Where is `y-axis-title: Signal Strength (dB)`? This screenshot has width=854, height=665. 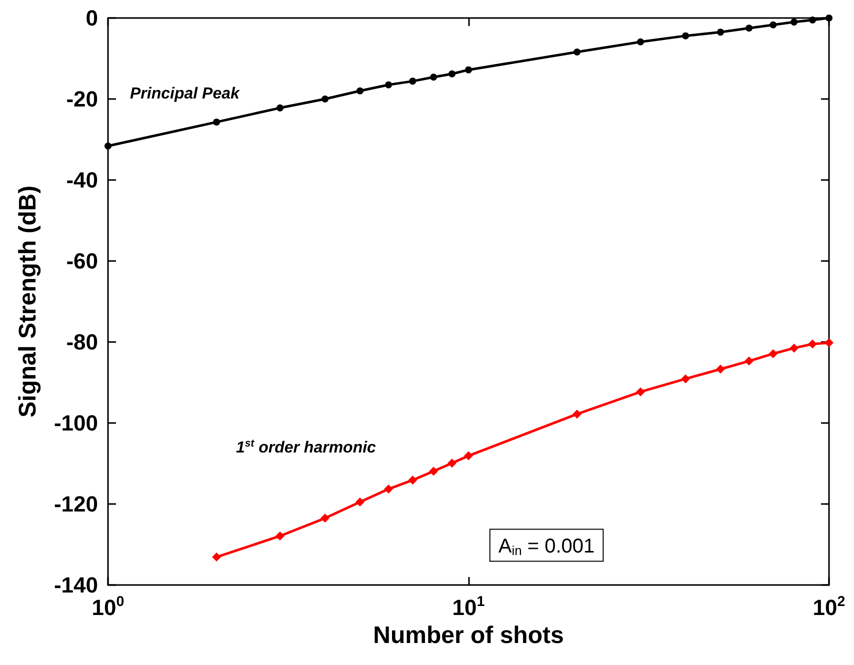
y-axis-title: Signal Strength (dB) is located at coordinates (28, 302).